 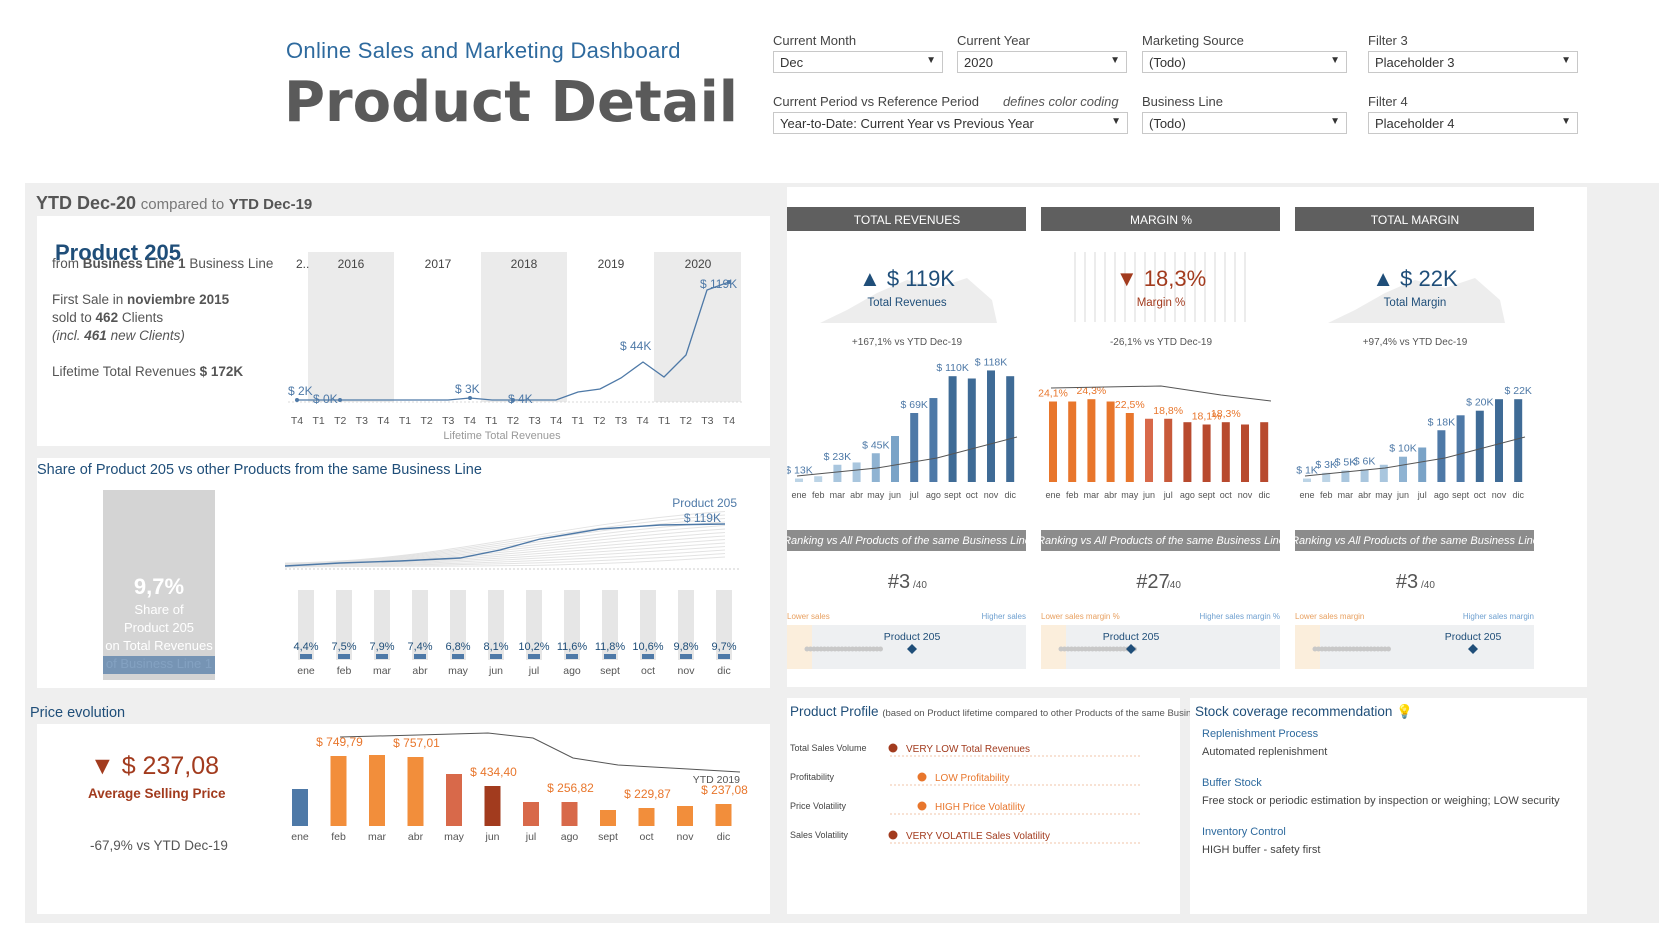 I want to click on quarter-label: T4, so click(x=729, y=421).